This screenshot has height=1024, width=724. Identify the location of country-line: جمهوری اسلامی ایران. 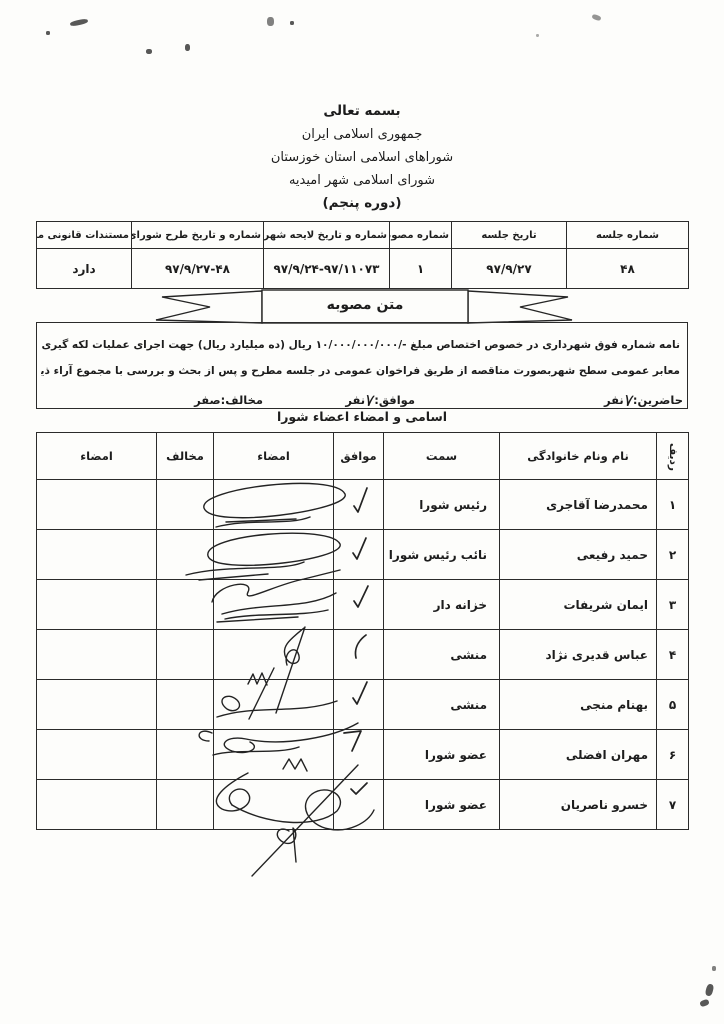
(362, 134).